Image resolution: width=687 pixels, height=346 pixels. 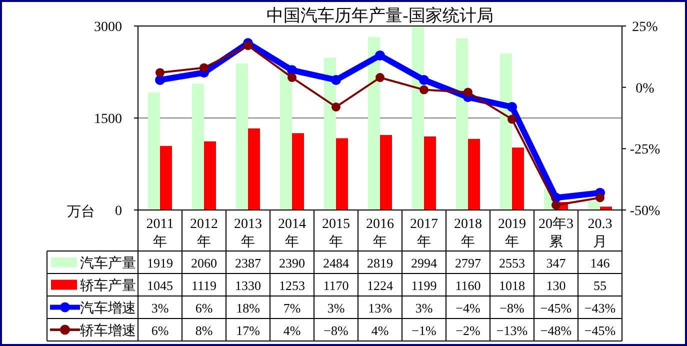 What do you see at coordinates (108, 308) in the screenshot?
I see `legend-label: 汽车增速` at bounding box center [108, 308].